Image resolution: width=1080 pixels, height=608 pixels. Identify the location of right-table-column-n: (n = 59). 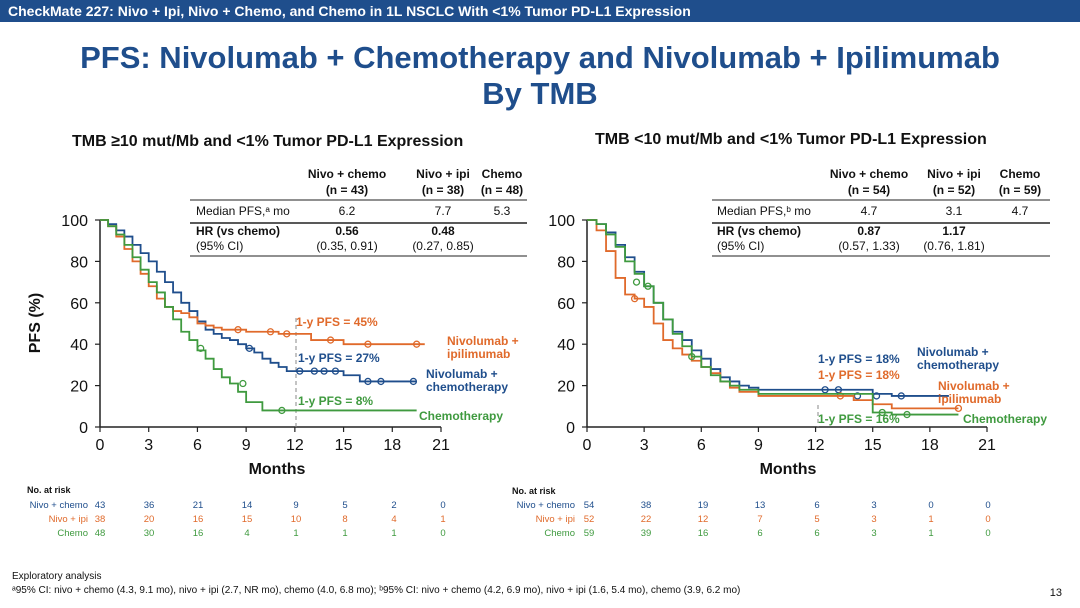
(1020, 190).